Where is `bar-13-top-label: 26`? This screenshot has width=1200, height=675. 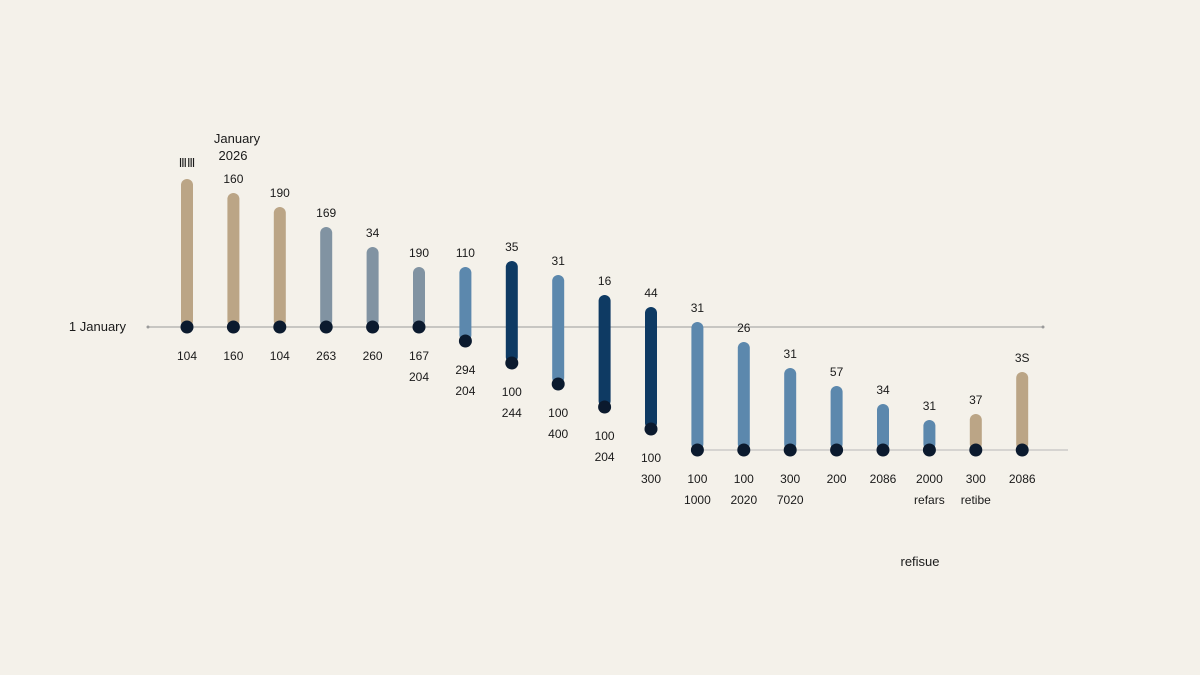
bar-13-top-label: 26 is located at coordinates (744, 328).